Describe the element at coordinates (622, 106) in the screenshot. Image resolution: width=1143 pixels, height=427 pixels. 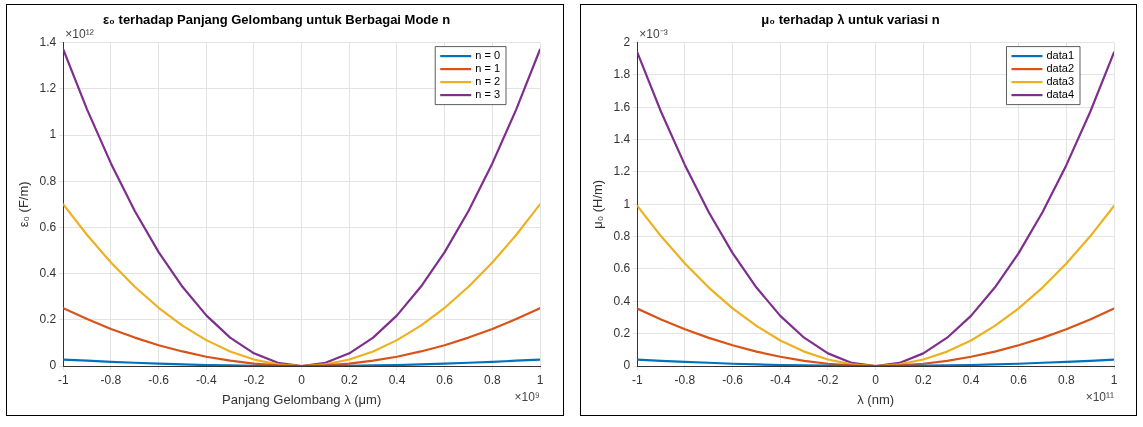
I see `y-tick-label: 1.6` at that location.